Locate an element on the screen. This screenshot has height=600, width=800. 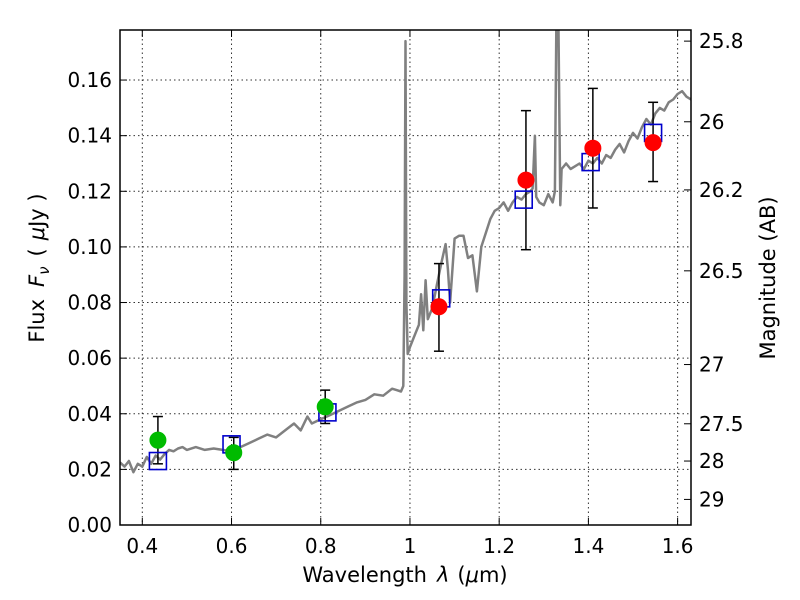
y-tick-label: 0.08 is located at coordinates (89, 303).